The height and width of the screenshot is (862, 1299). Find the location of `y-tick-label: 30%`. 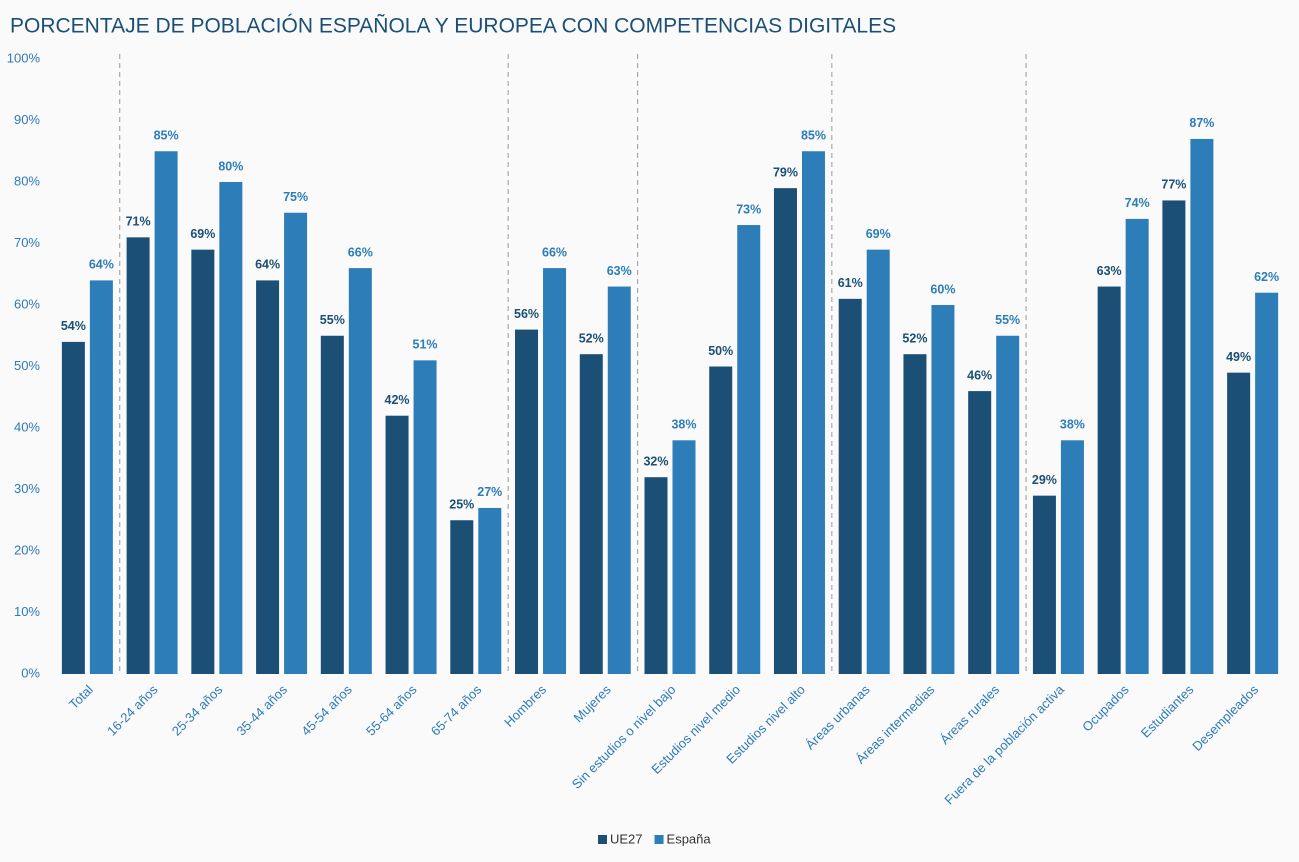

y-tick-label: 30% is located at coordinates (27, 488).